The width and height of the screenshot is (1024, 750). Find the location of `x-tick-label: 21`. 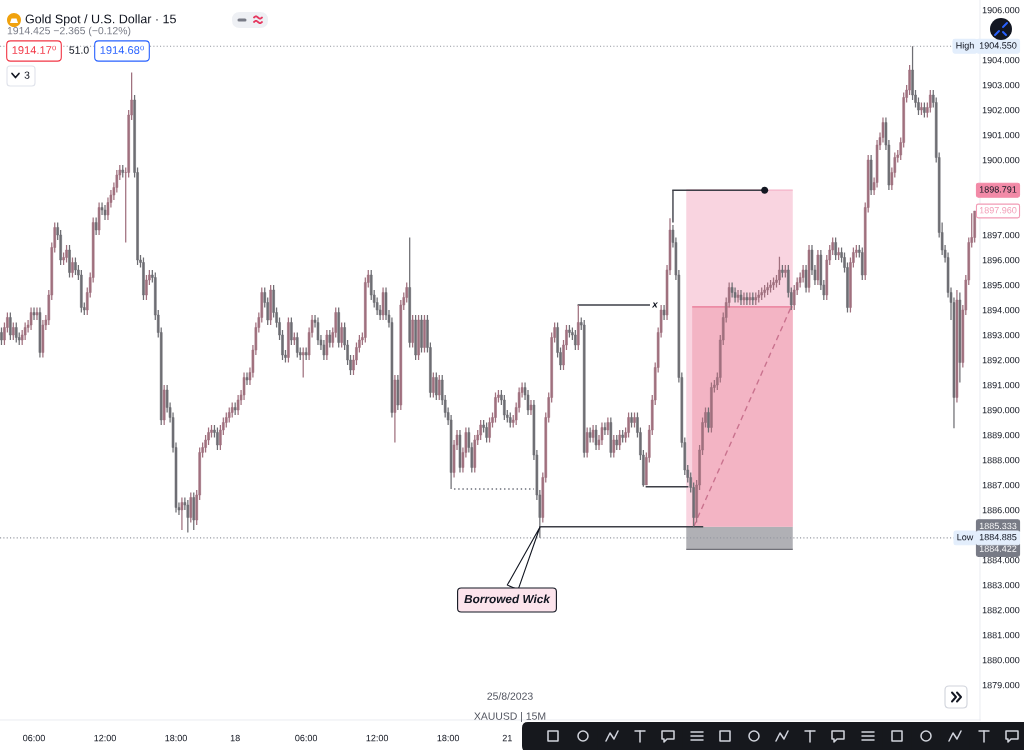

x-tick-label: 21 is located at coordinates (507, 738).